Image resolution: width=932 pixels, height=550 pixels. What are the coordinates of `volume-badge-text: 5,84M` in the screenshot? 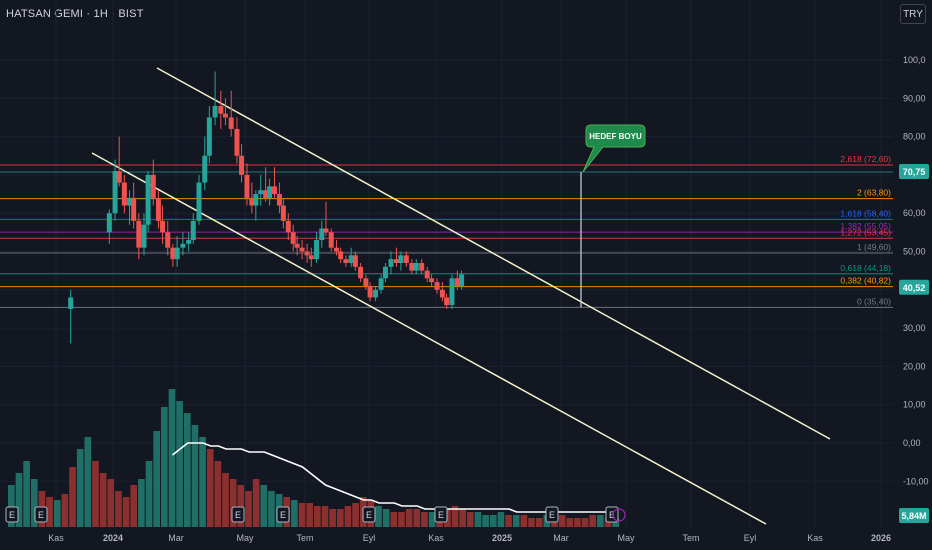 It's located at (913, 516).